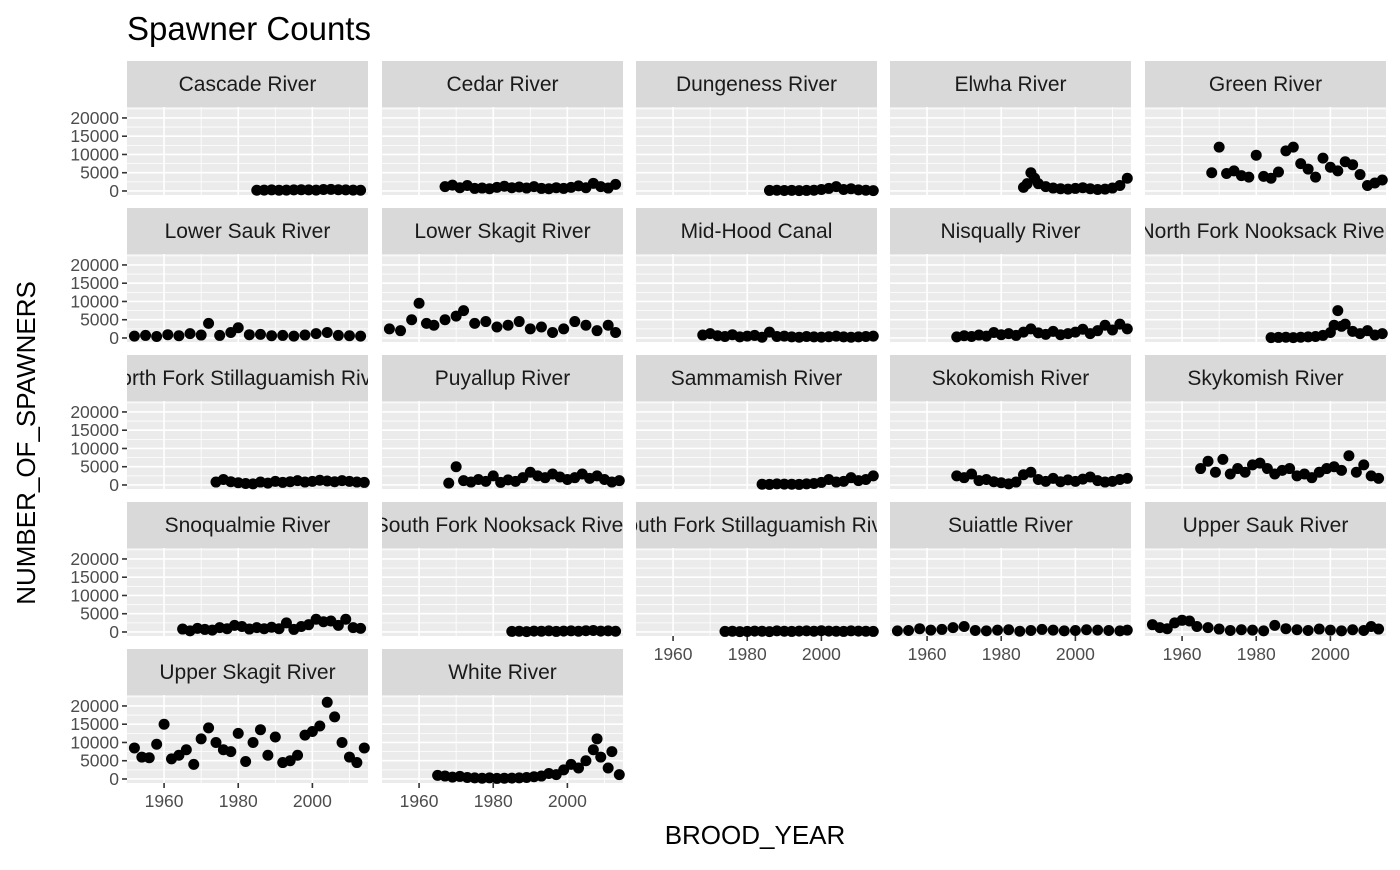 This screenshot has width=1400, height=870. I want to click on facet-label: Dungeness River, so click(756, 84).